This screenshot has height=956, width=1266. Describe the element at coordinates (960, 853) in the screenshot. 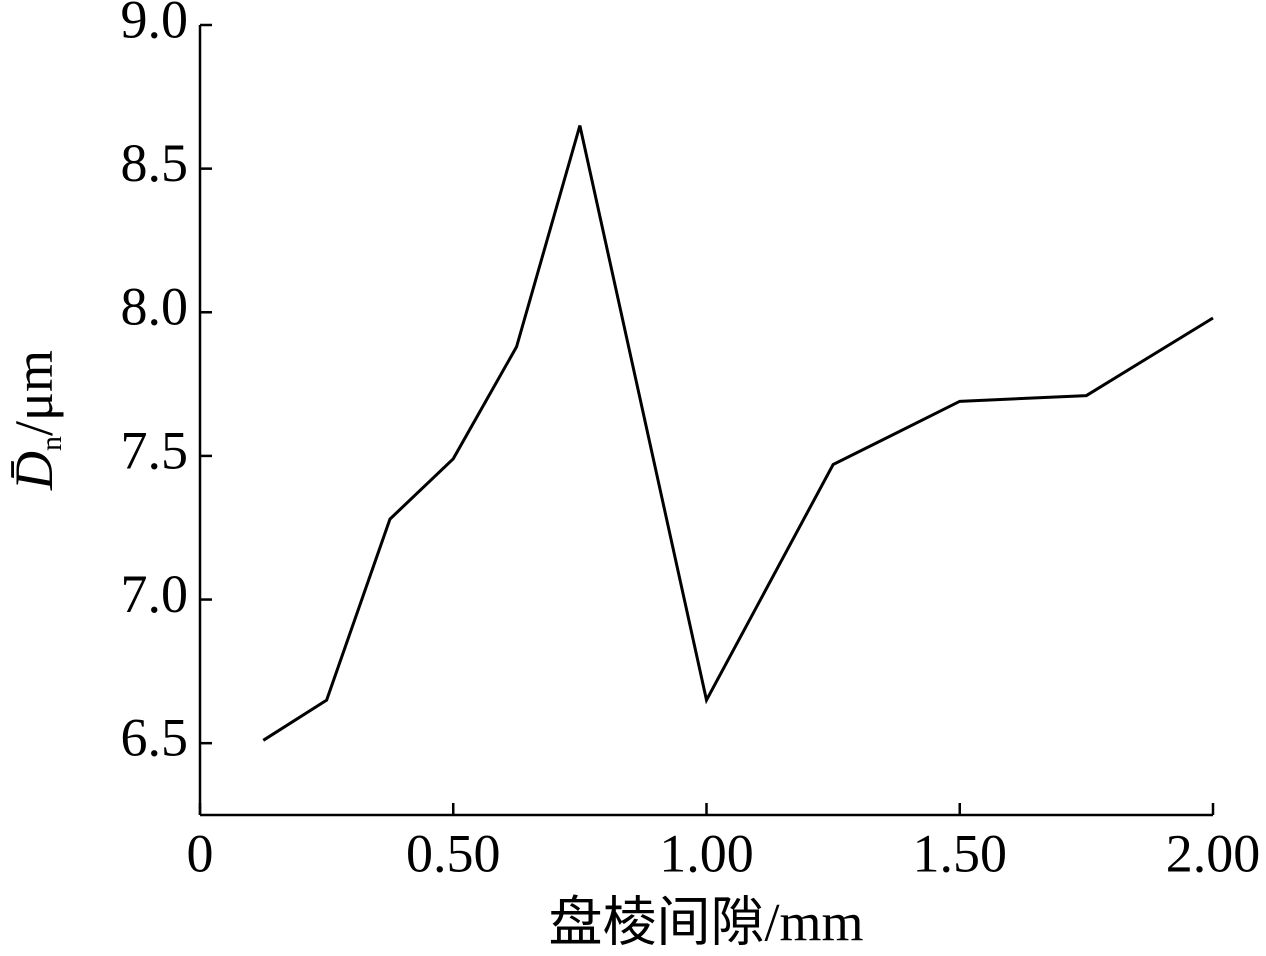

I see `x-tick-label: 1.50` at that location.